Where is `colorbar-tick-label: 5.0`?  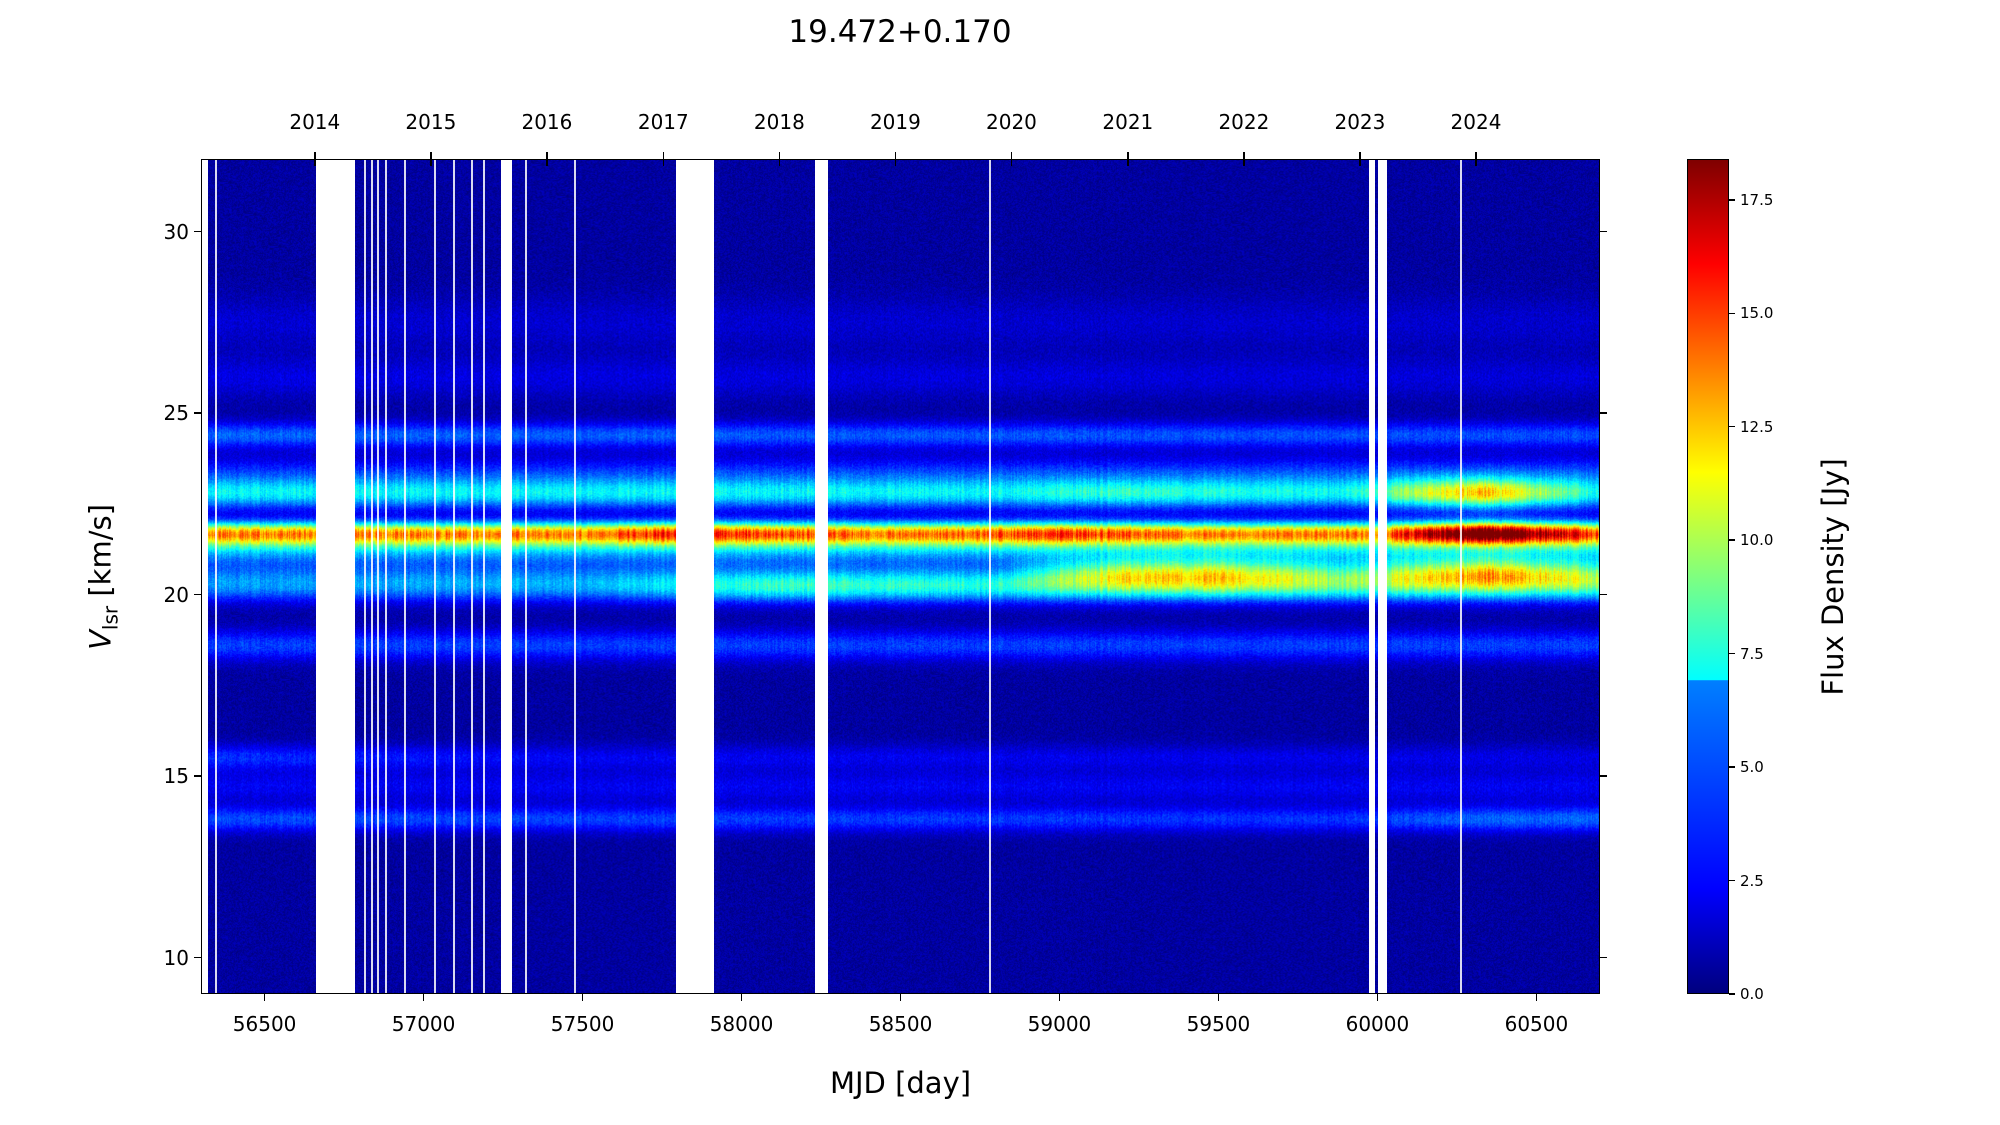 colorbar-tick-label: 5.0 is located at coordinates (1752, 767).